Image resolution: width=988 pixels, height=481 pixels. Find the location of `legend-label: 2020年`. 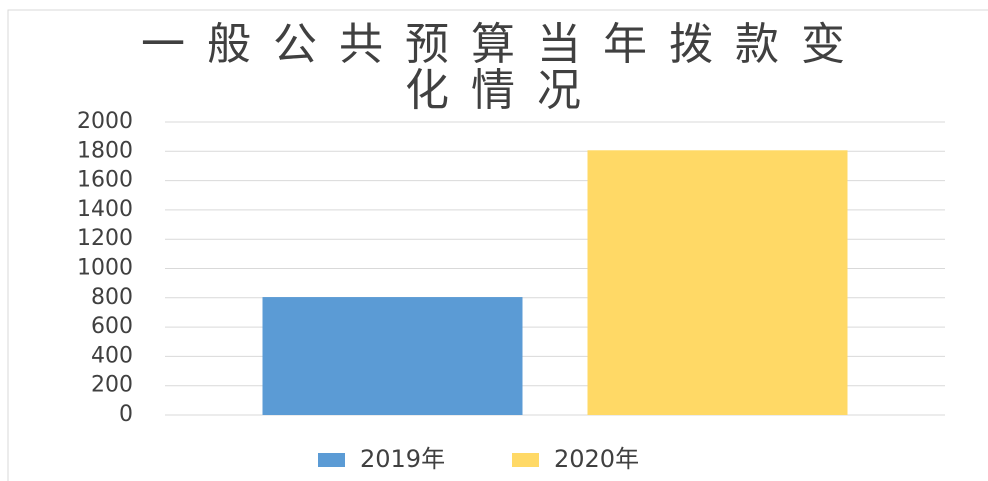

legend-label: 2020年 is located at coordinates (596, 459).